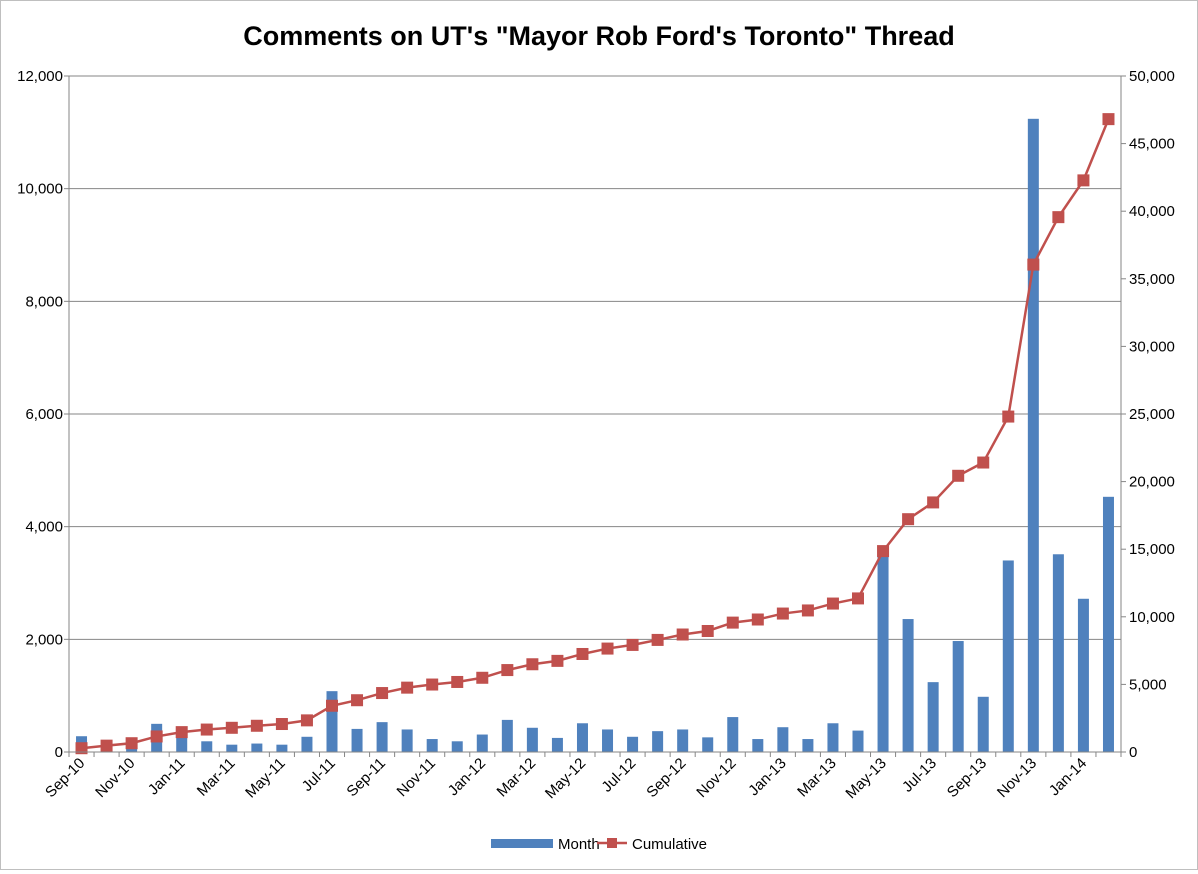 The height and width of the screenshot is (874, 1198). I want to click on x-tick-label: Nov-13, so click(1017, 778).